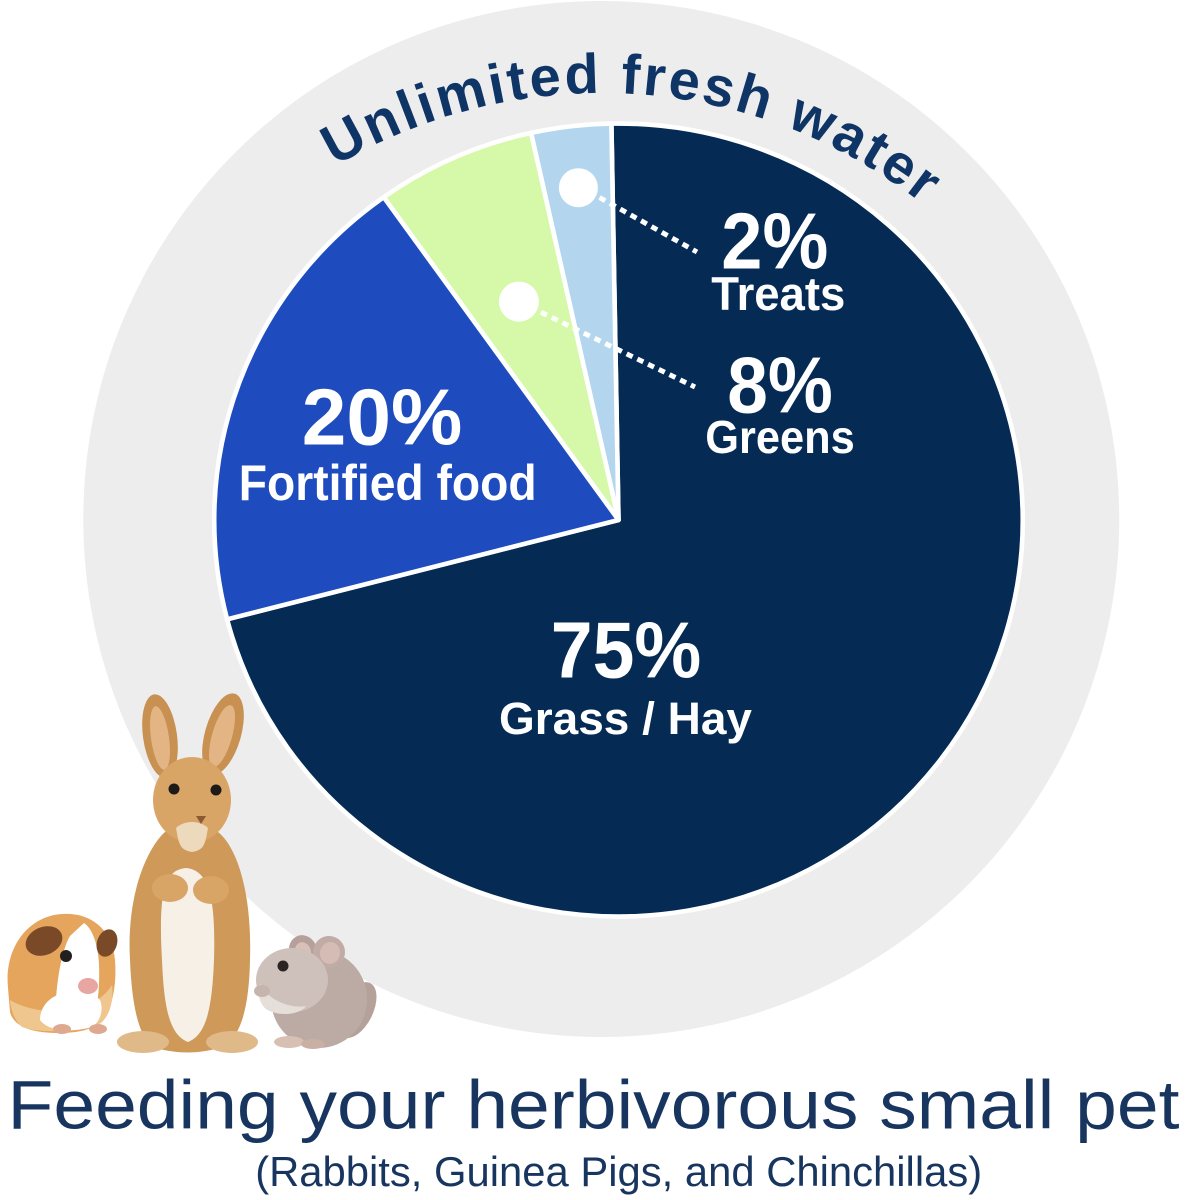 The width and height of the screenshot is (1186, 1200). I want to click on svg-text: Grass / Hay, so click(625, 718).